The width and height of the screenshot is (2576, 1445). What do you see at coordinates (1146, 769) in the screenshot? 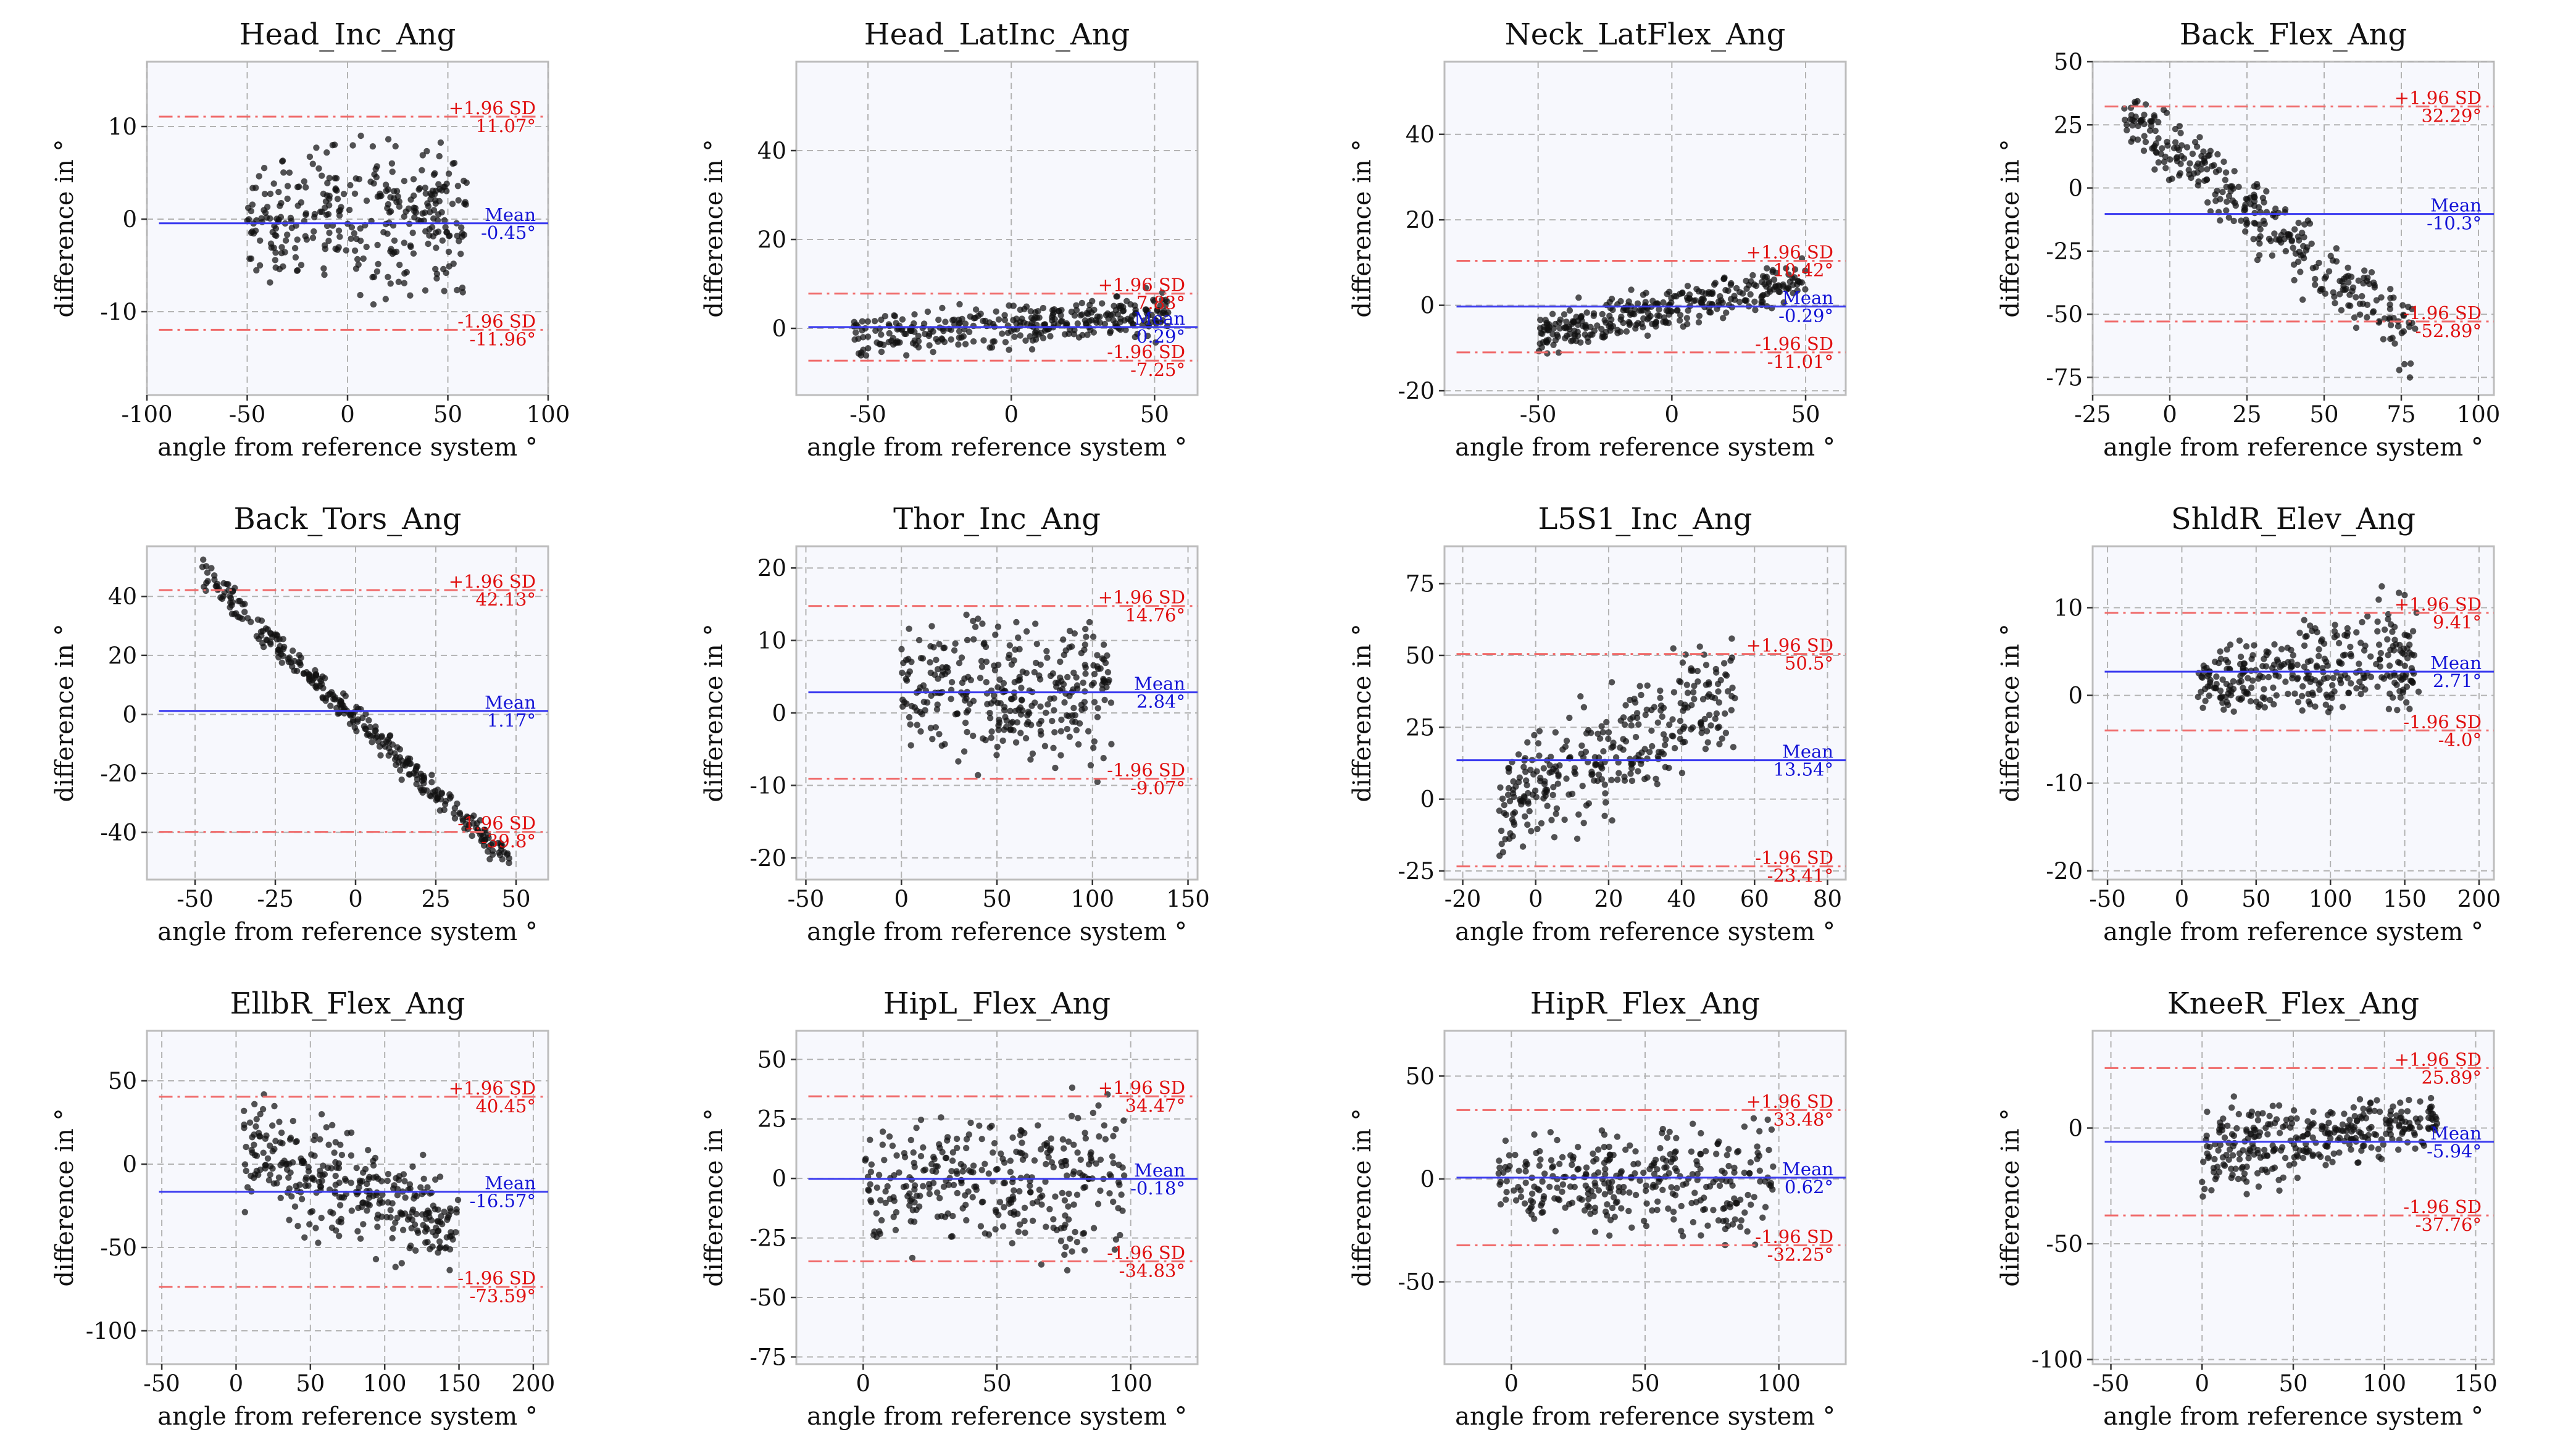
I see `lower-annotation-label: -1.96 SD` at bounding box center [1146, 769].